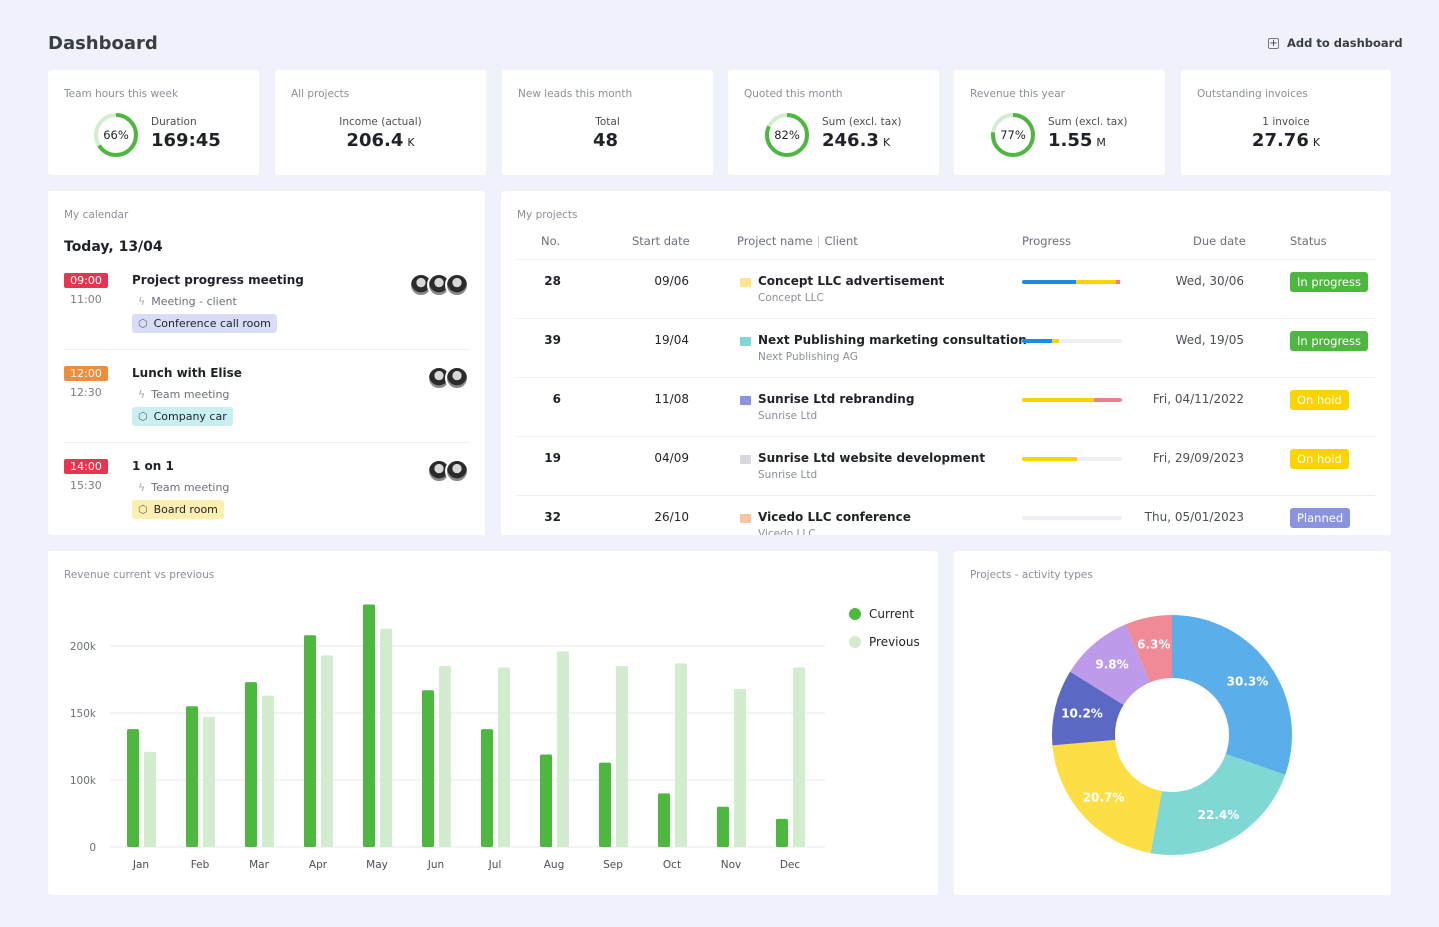 The image size is (1439, 927). I want to click on bar-current-jan, so click(133, 788).